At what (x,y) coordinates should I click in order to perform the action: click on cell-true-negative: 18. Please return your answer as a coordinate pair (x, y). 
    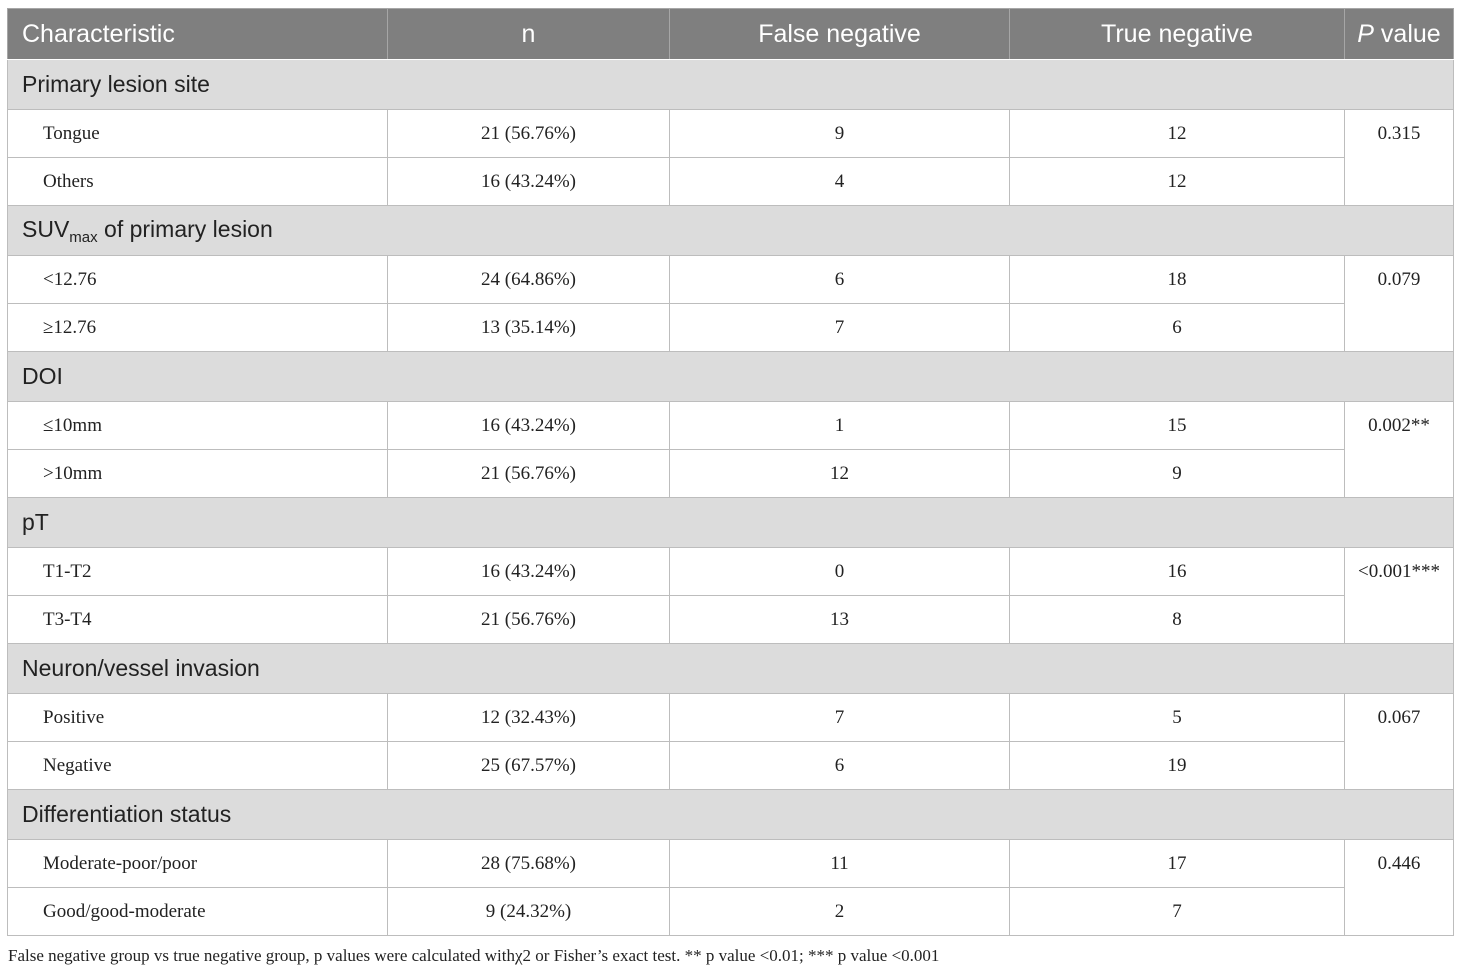
    Looking at the image, I should click on (1177, 279).